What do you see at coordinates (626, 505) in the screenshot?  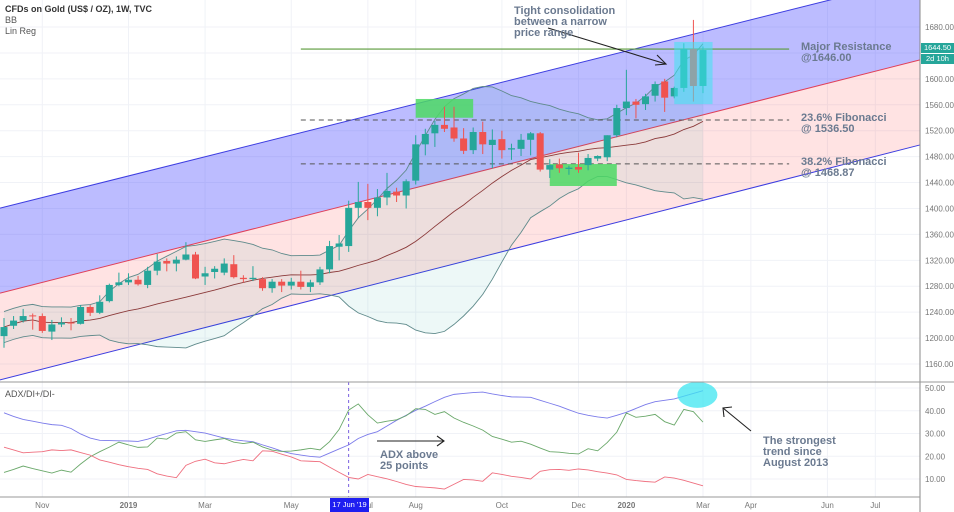 I see `time-tick-label: 2020` at bounding box center [626, 505].